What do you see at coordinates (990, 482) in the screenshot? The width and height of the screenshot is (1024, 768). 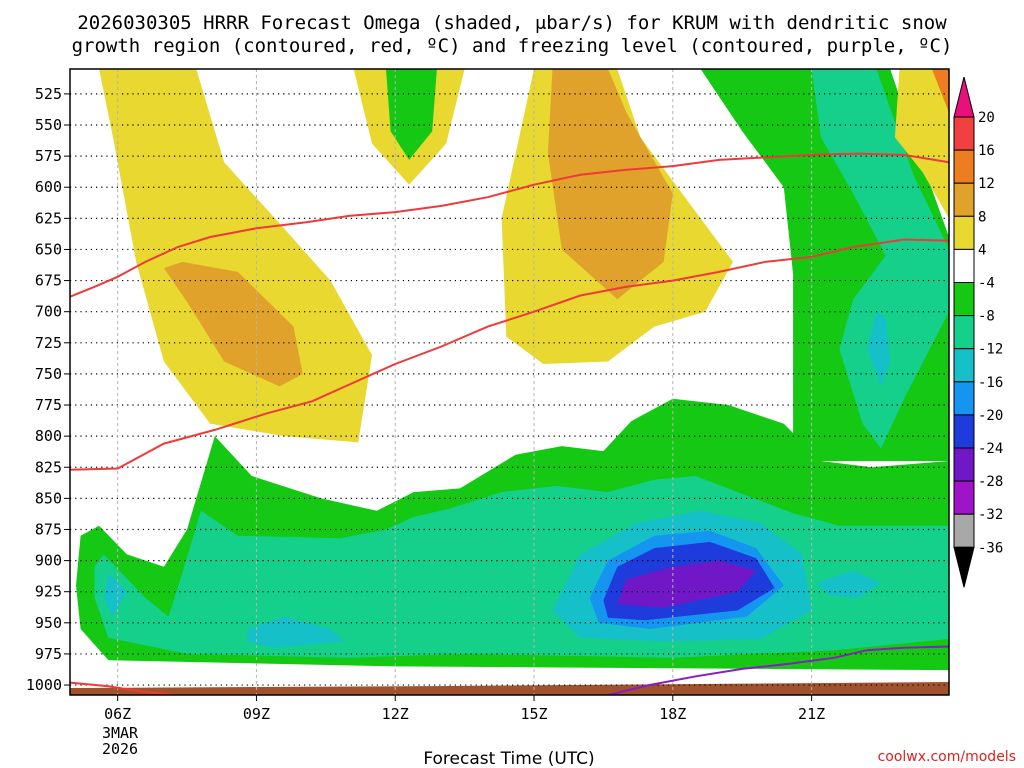 I see `colorbar-label--28: -28` at bounding box center [990, 482].